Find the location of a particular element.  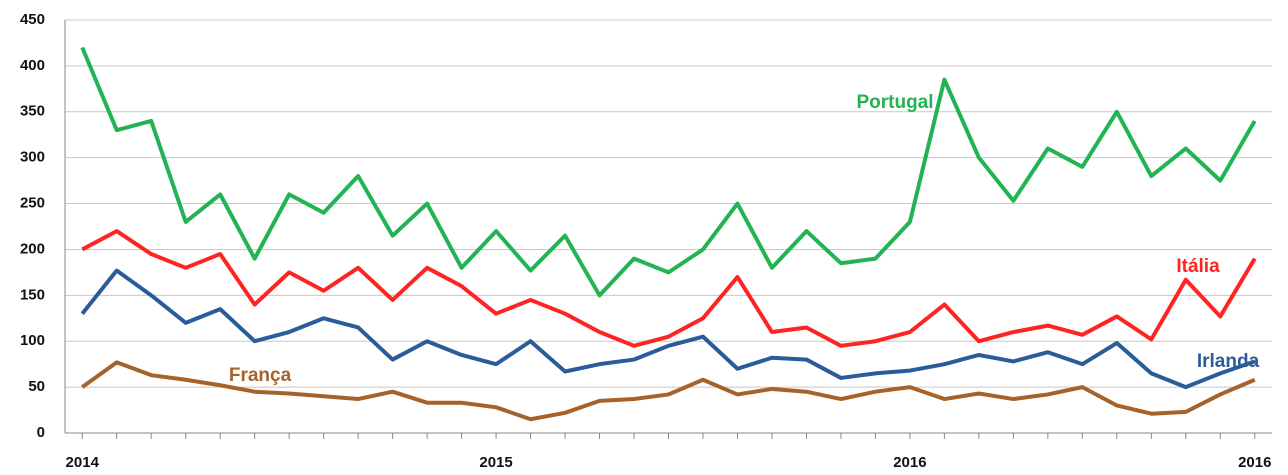

y-tick-label: 450 is located at coordinates (32, 19).